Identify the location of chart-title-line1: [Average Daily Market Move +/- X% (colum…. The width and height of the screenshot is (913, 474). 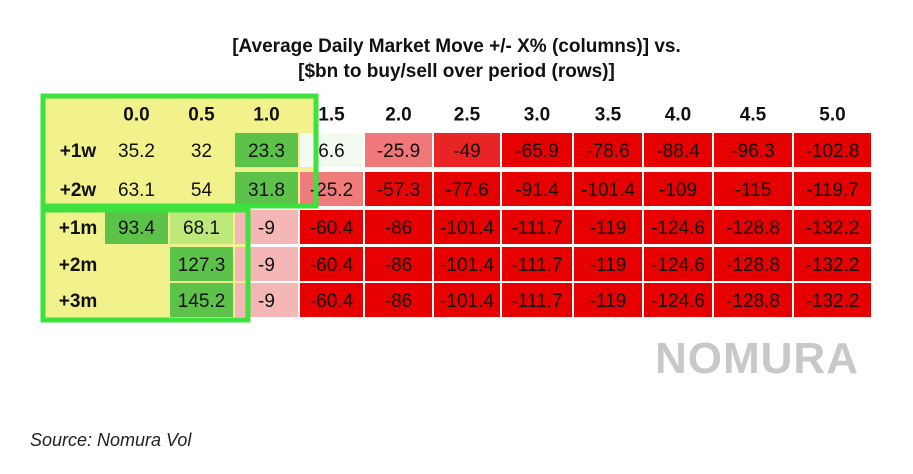
(456, 46).